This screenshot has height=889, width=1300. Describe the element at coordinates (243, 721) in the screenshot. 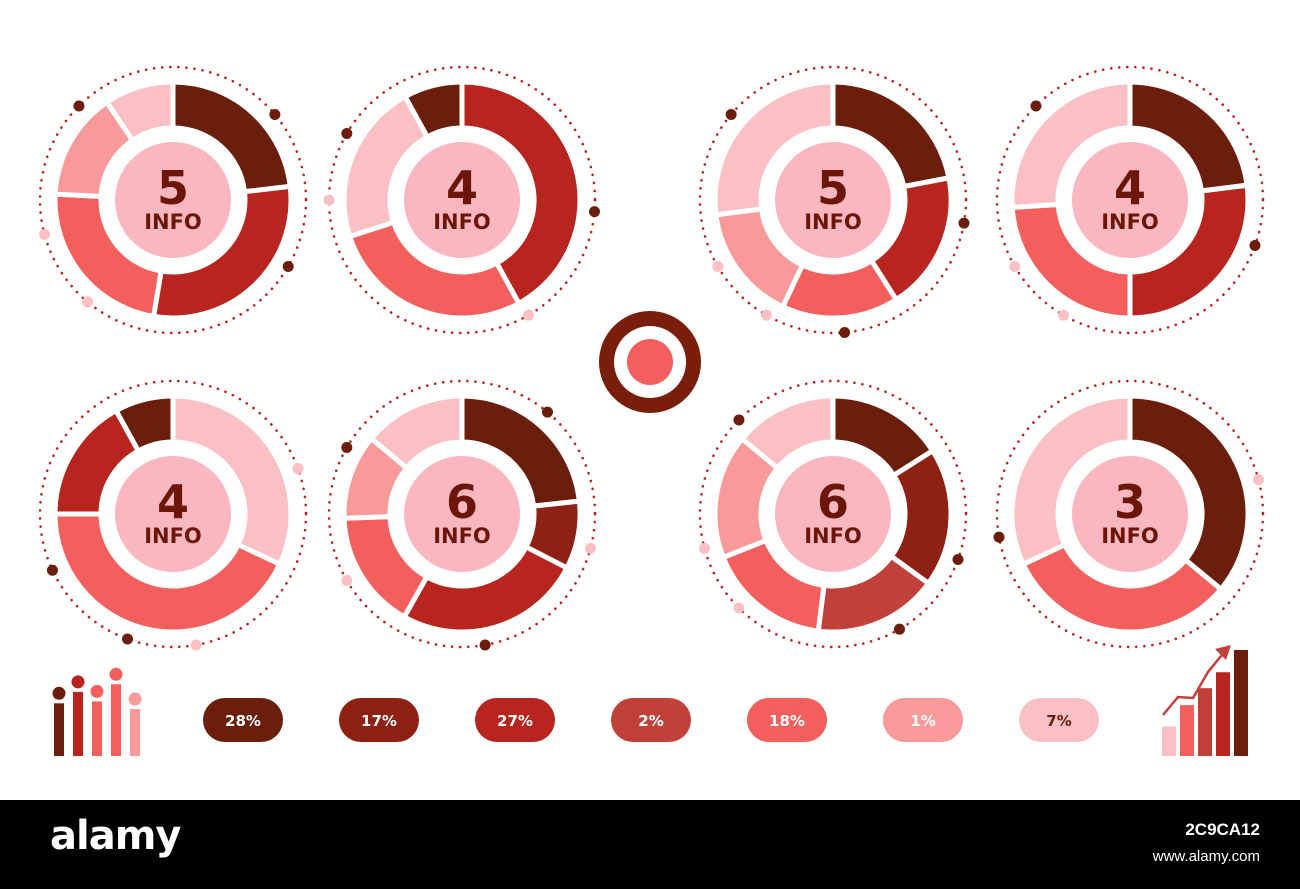

I see `pill-label: 28%` at that location.